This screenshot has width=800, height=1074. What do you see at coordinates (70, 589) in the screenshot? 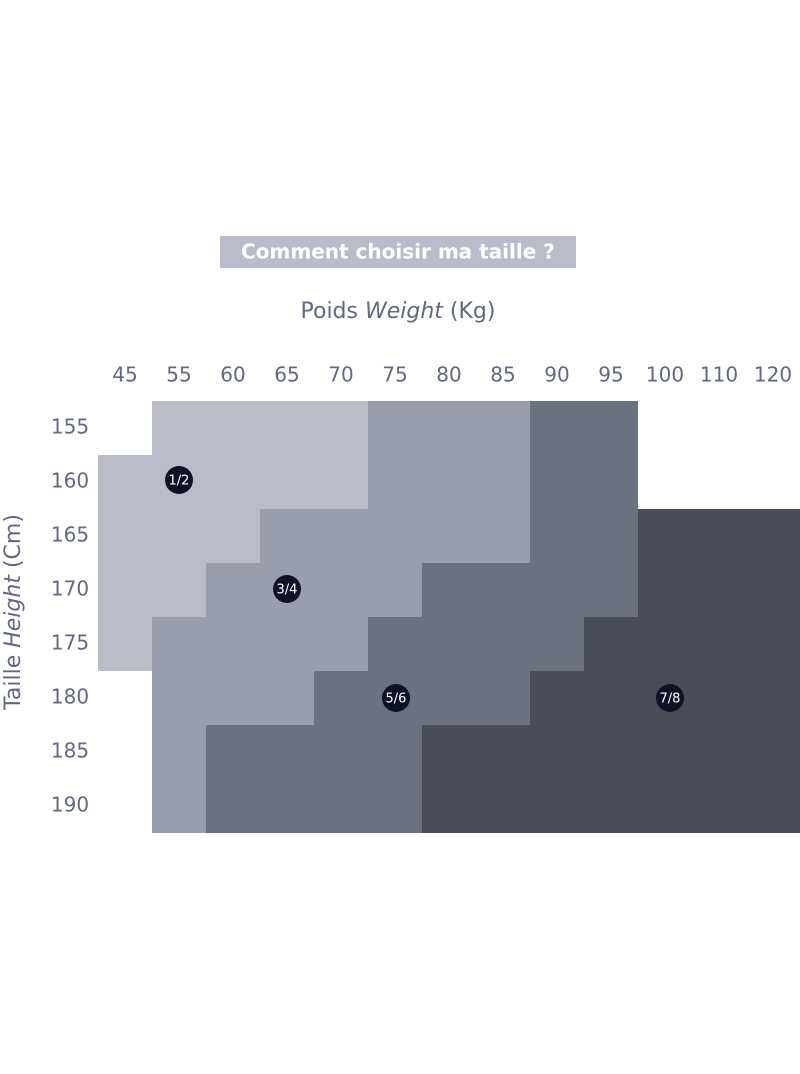
I see `y-tick-label: 170` at bounding box center [70, 589].